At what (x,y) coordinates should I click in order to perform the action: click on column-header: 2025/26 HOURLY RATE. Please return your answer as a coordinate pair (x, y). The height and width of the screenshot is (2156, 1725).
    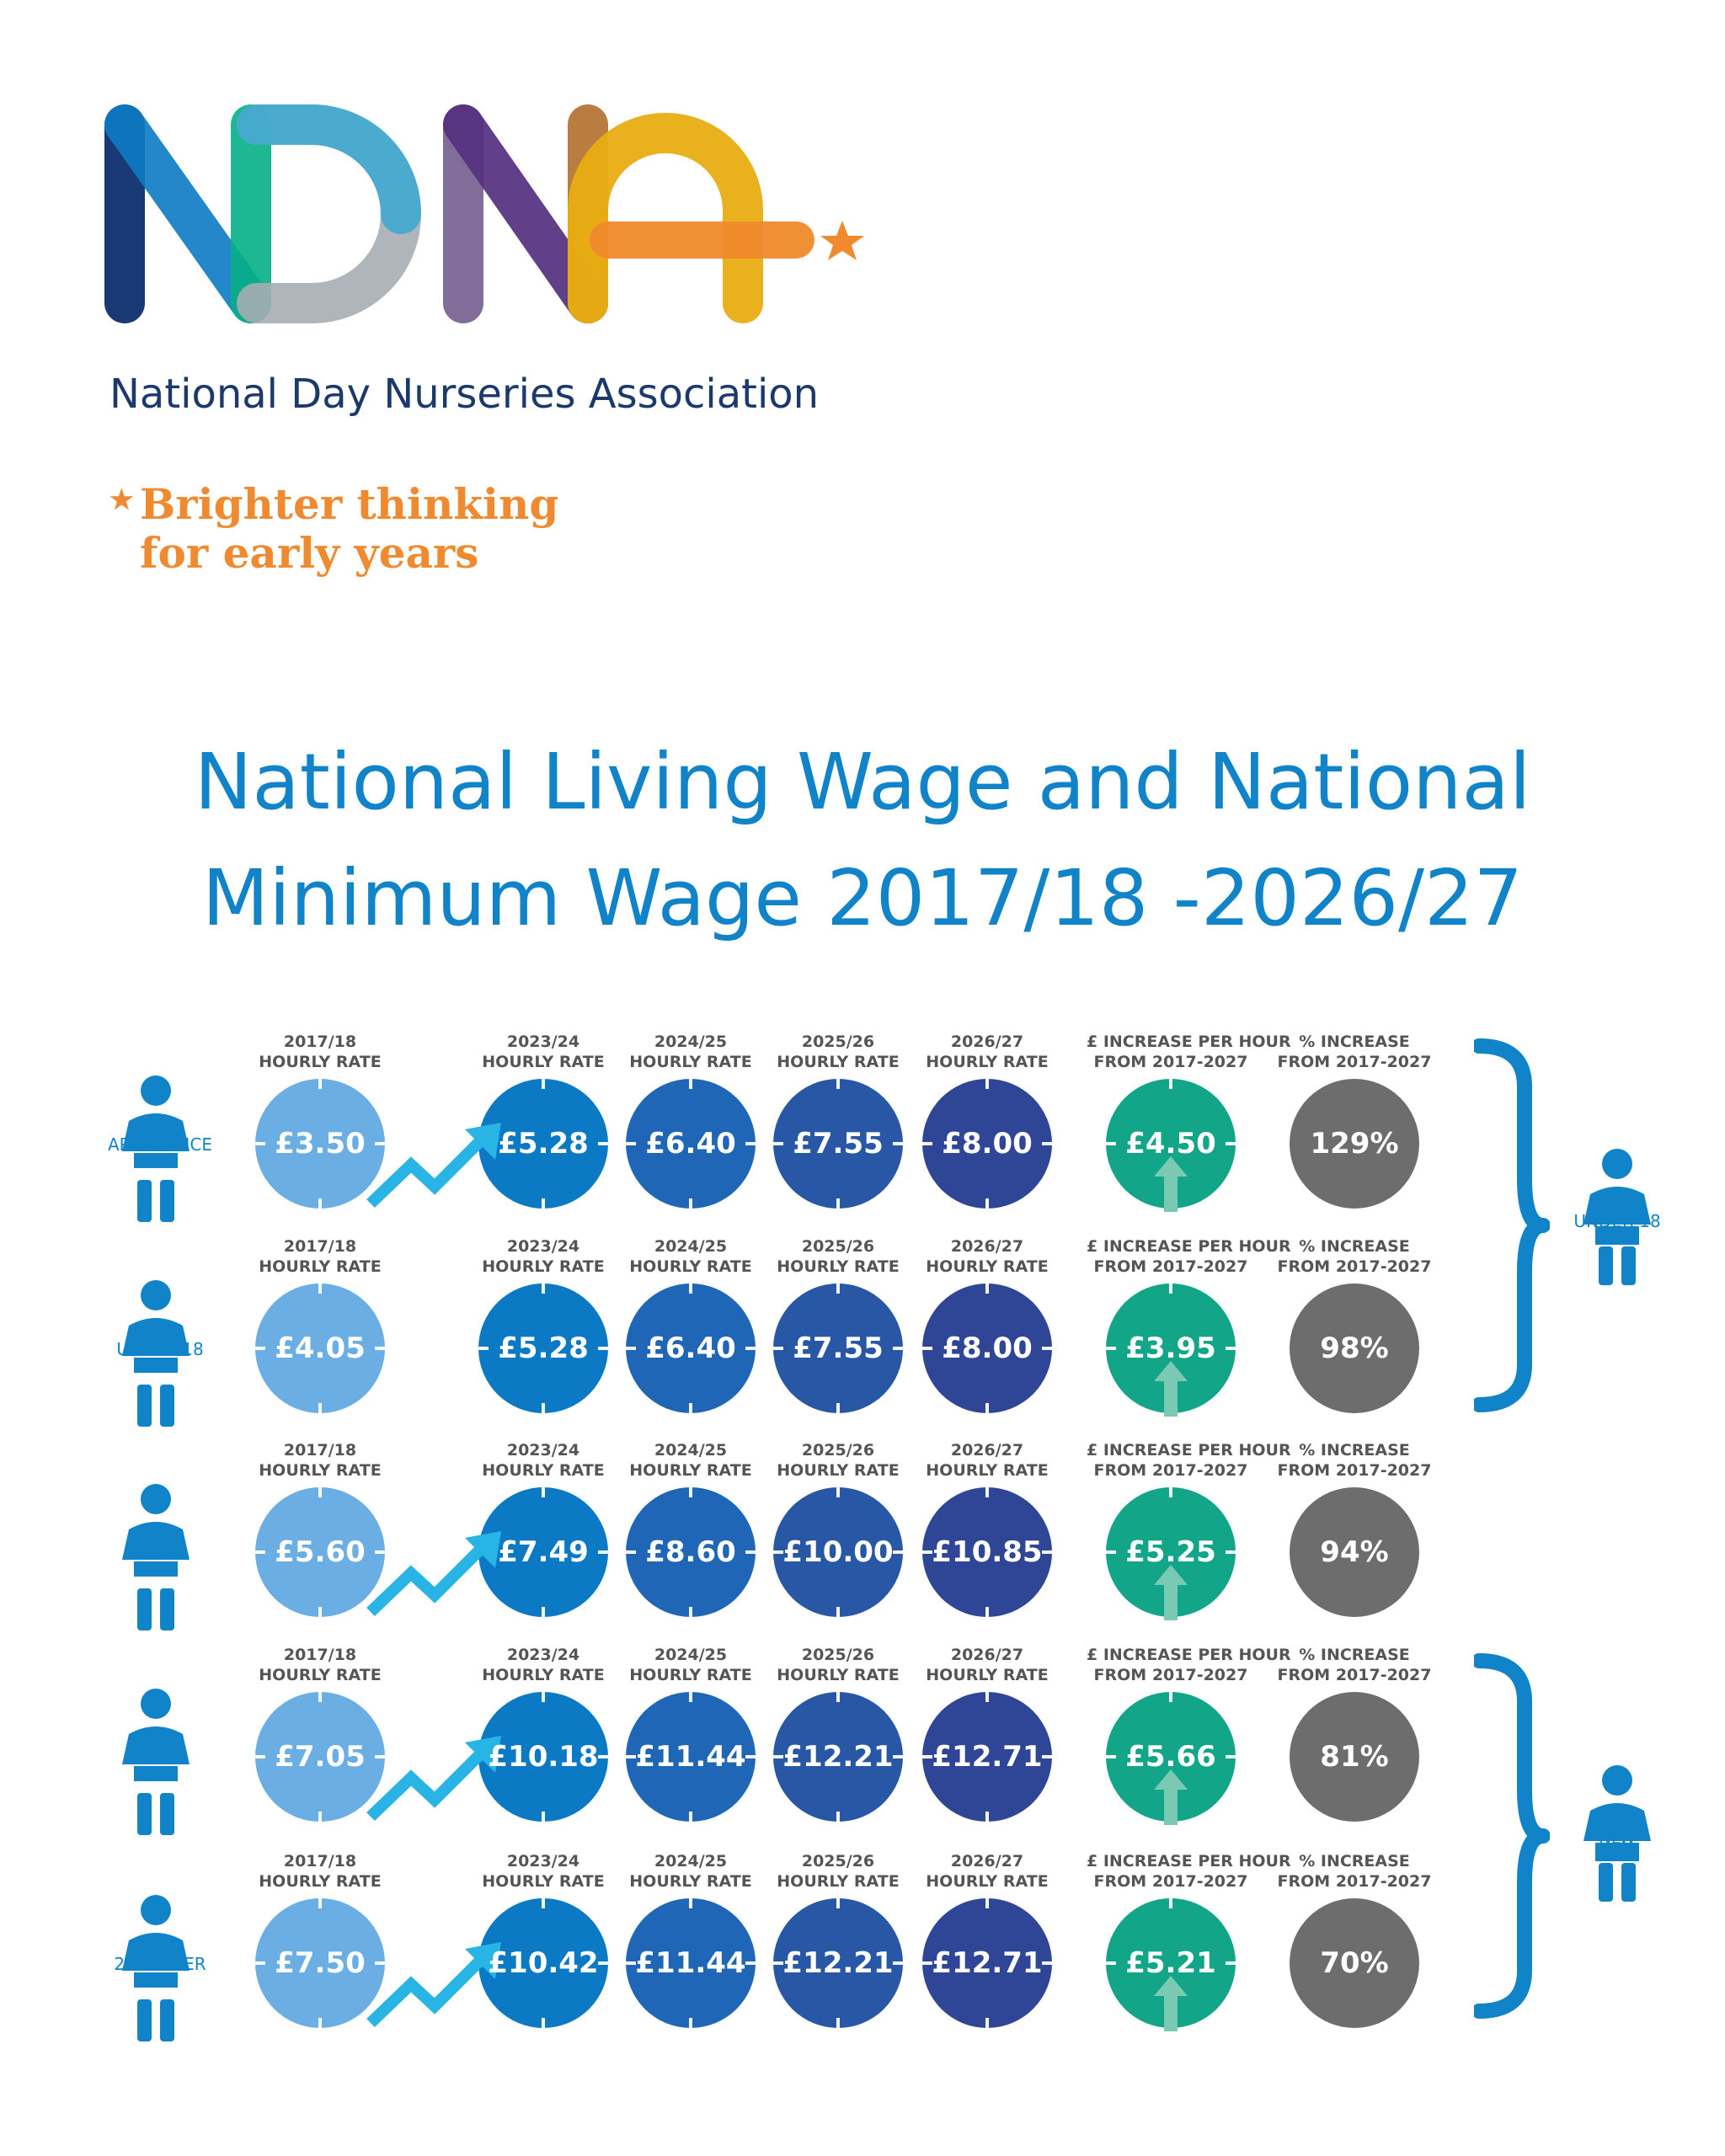
    Looking at the image, I should click on (838, 1460).